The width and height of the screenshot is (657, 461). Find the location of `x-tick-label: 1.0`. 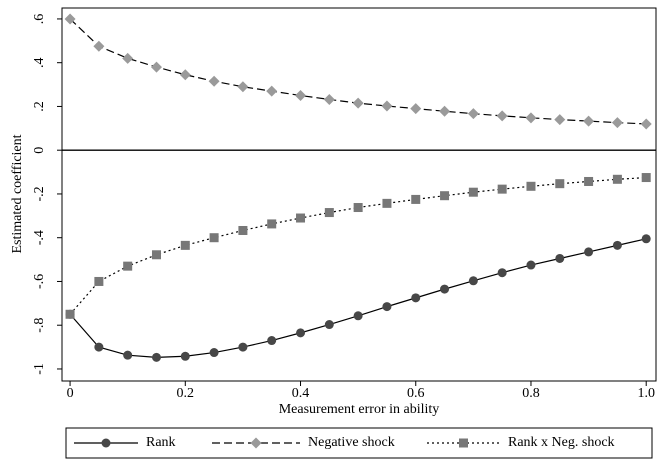

x-tick-label: 1.0 is located at coordinates (646, 393).